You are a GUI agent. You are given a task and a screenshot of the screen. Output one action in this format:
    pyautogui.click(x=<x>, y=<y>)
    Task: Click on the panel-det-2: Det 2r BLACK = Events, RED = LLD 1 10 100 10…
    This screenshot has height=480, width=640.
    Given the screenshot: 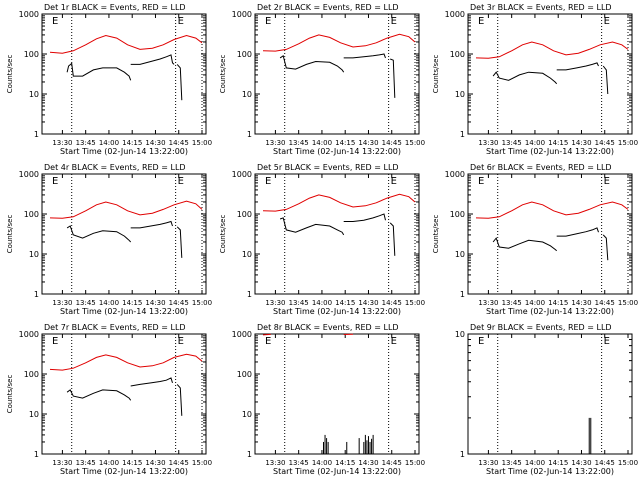 What is the action you would take?
    pyautogui.click(x=322, y=79)
    